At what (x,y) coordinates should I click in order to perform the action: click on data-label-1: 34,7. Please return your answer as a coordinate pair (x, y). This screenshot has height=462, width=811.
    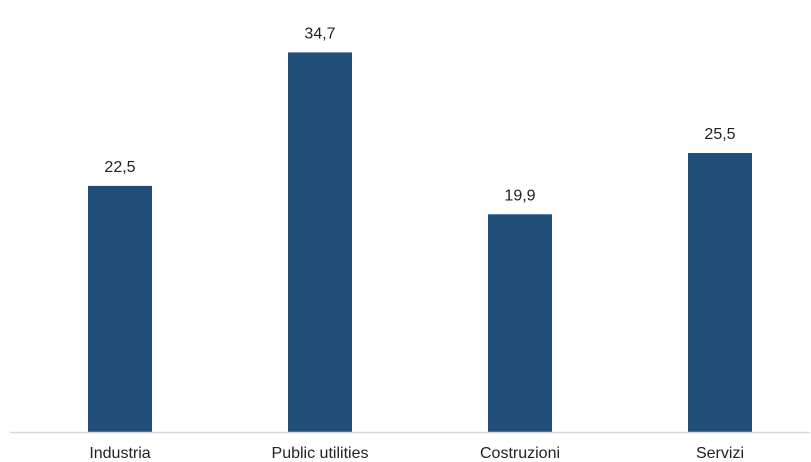
    Looking at the image, I should click on (319, 33).